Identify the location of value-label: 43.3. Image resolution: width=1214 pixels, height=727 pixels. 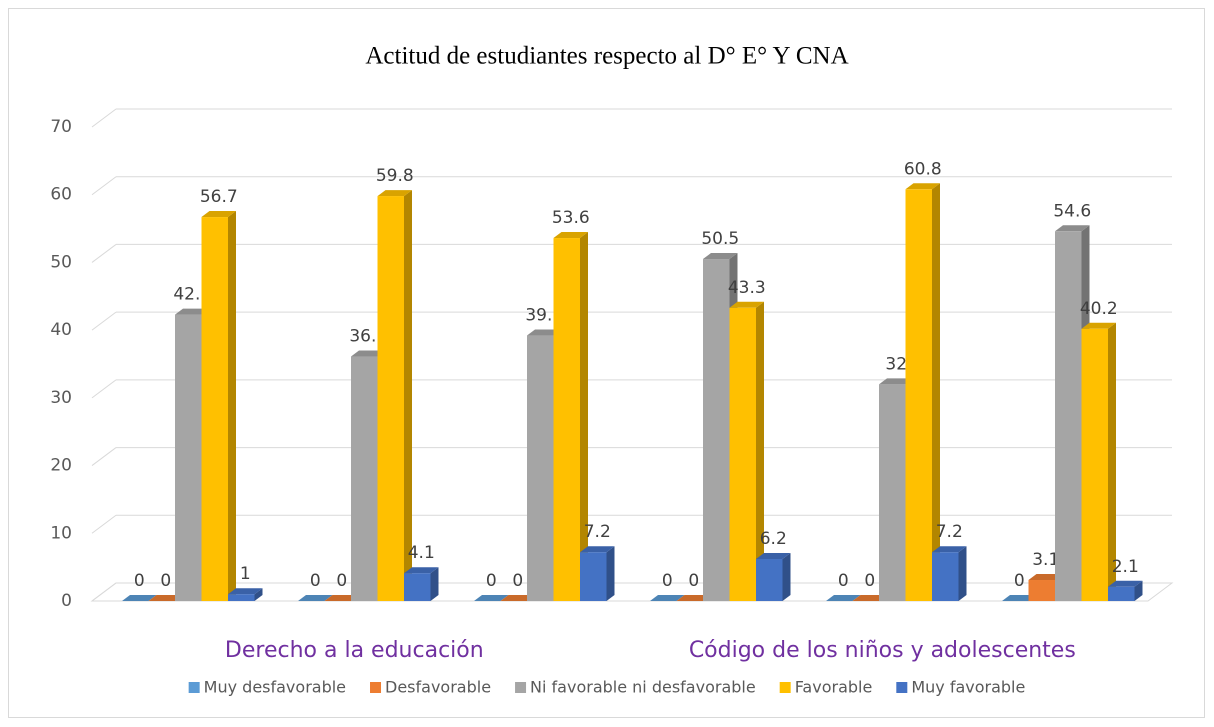
(747, 288).